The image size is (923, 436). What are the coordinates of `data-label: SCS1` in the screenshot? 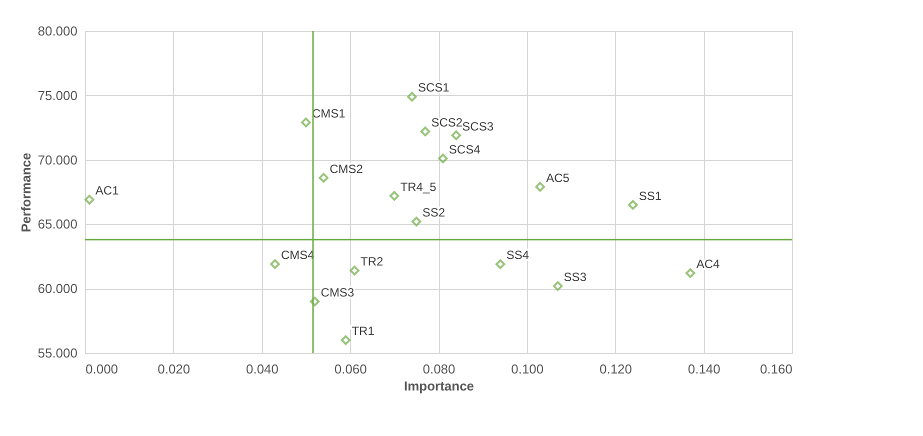 It's located at (434, 87).